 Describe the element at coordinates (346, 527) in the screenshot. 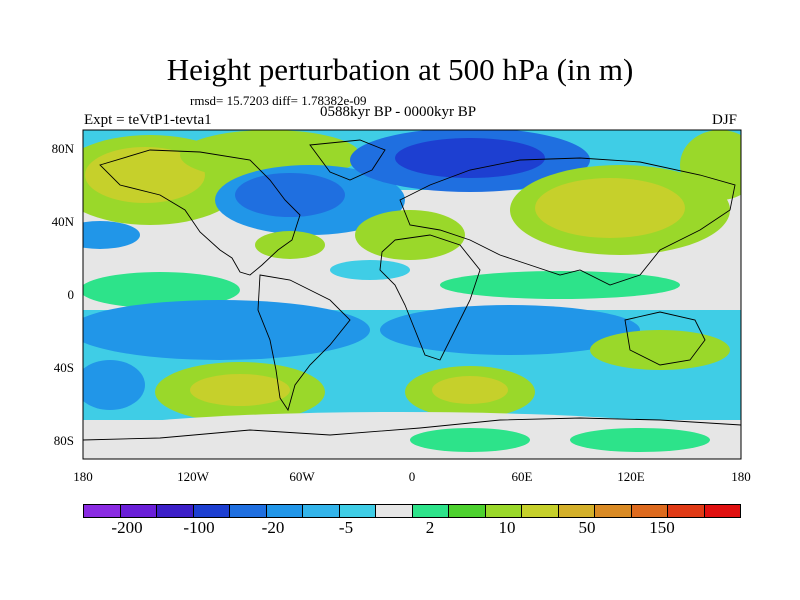

I see `colorbar-label: -5` at that location.